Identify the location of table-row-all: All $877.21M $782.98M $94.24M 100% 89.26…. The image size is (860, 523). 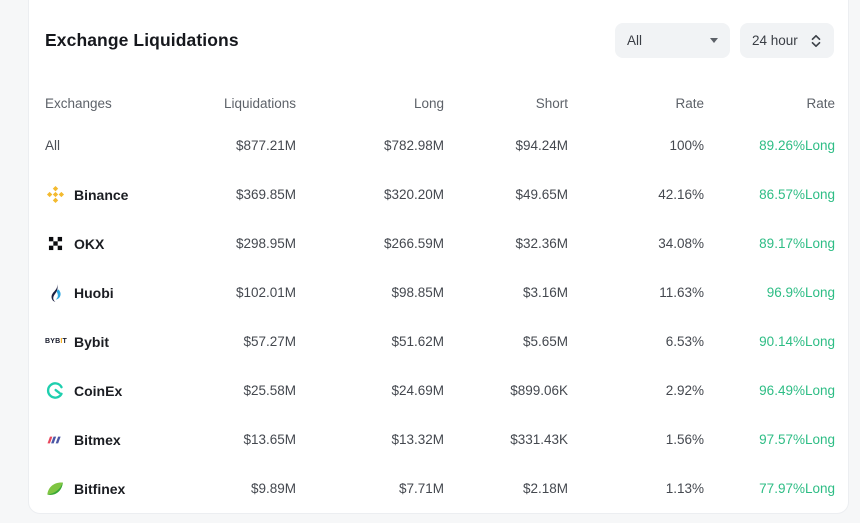
(440, 145).